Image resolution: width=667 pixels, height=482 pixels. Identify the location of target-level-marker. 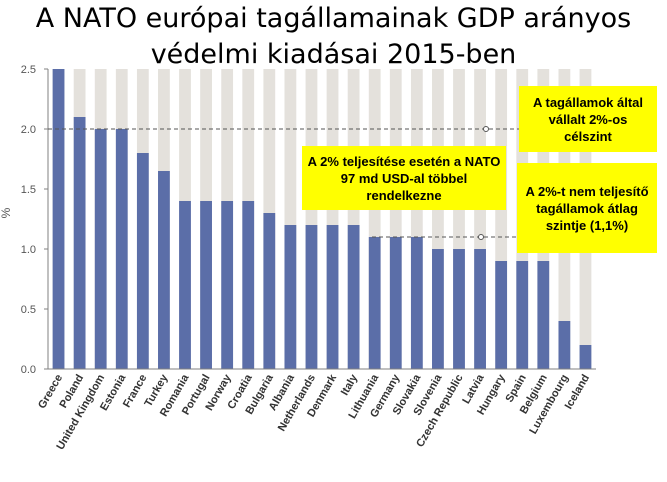
(486, 129).